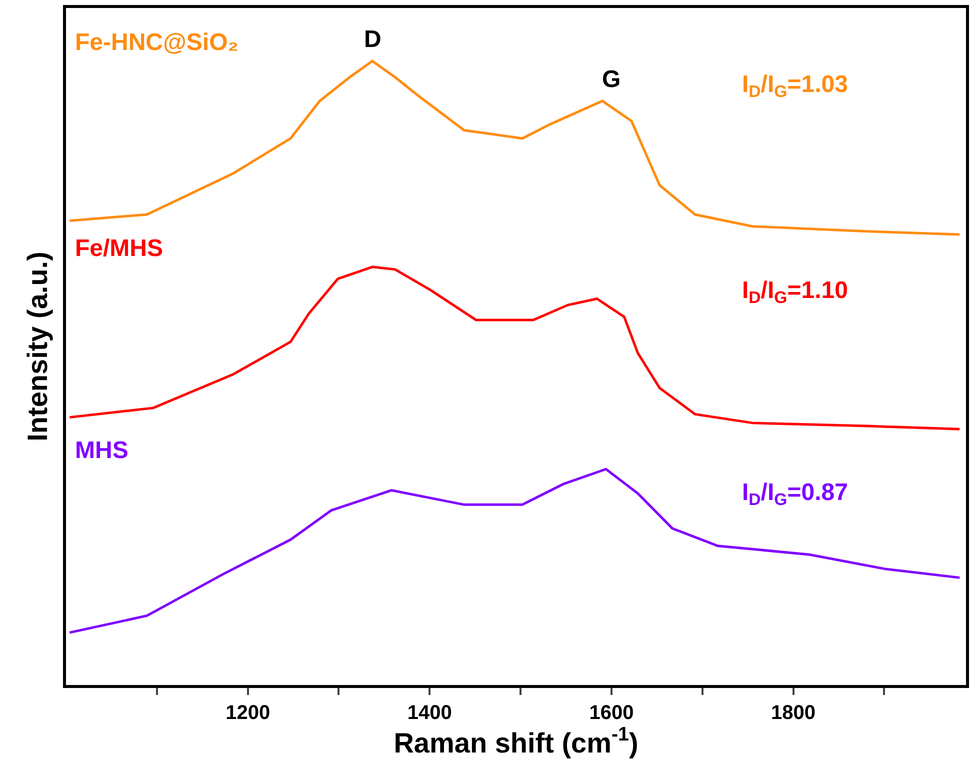  What do you see at coordinates (611, 79) in the screenshot?
I see `annotation: G` at bounding box center [611, 79].